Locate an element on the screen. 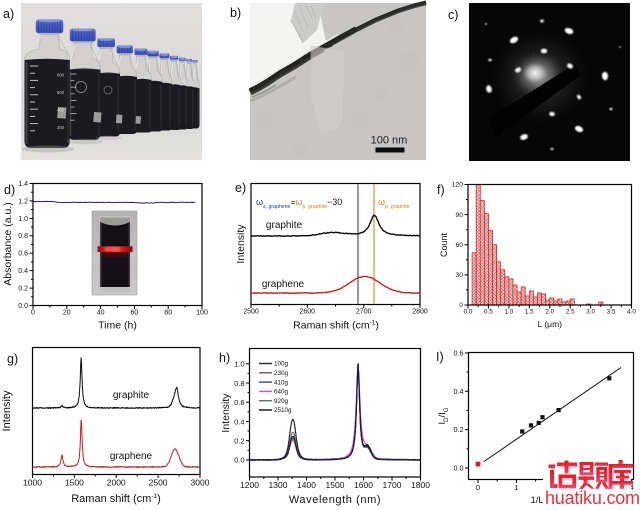  svg-text: 1.4 is located at coordinates (23, 184).